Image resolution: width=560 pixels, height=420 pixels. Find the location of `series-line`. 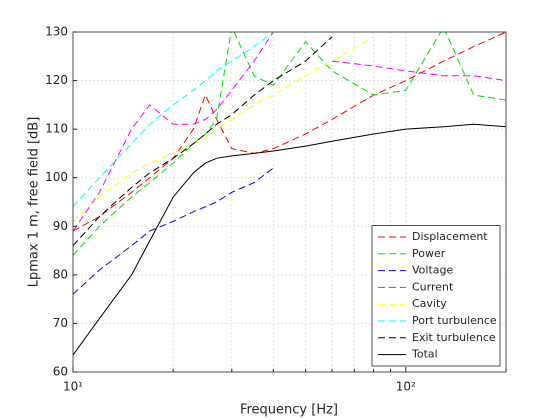

series-line is located at coordinates (173, 231).